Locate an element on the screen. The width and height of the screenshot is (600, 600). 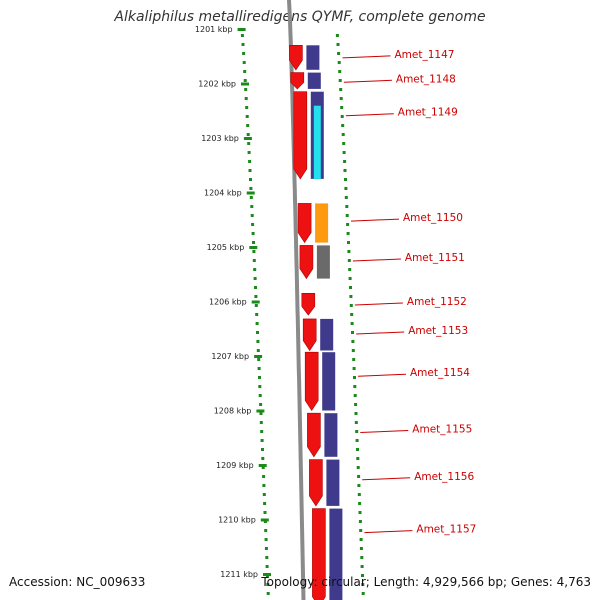
tick-label: 1208 kbp is located at coordinates (233, 411).